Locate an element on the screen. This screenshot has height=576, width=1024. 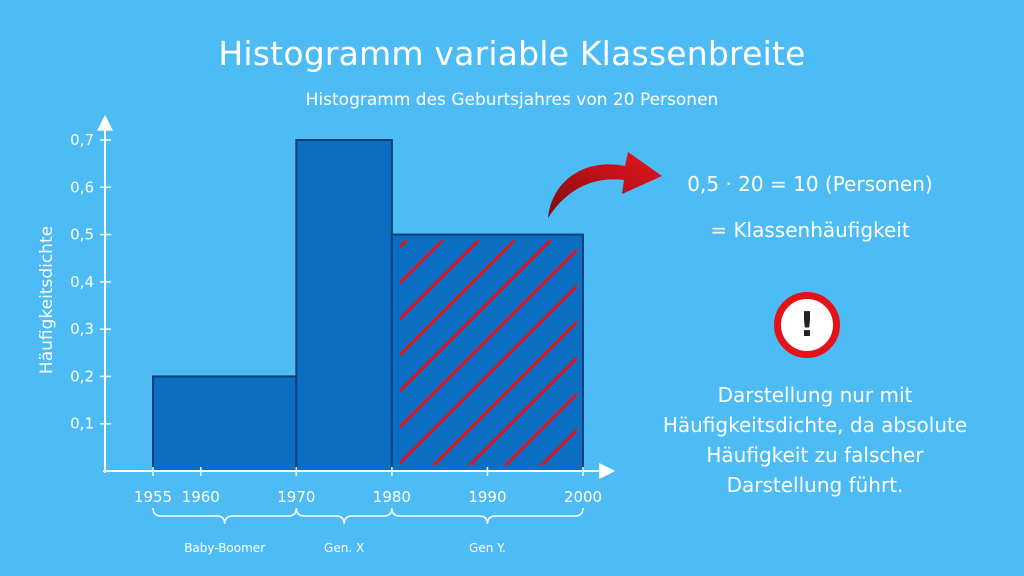
group-label: Gen Y. is located at coordinates (487, 548).